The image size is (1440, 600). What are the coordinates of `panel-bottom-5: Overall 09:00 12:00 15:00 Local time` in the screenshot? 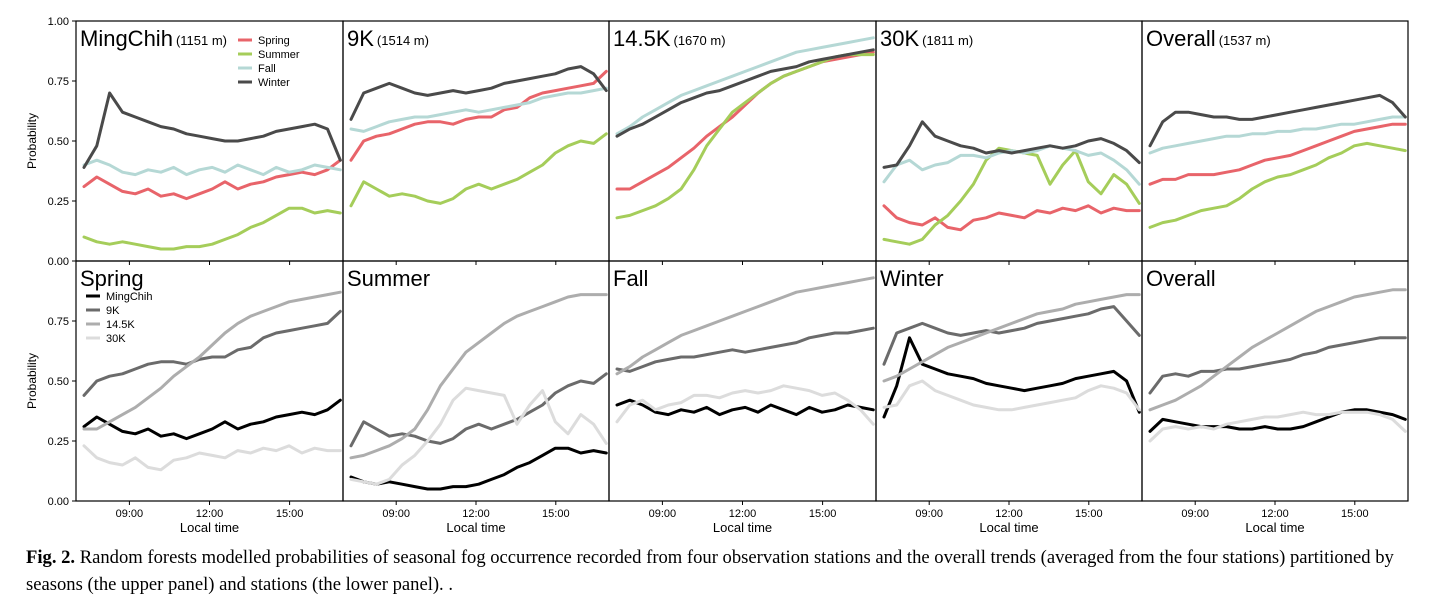 It's located at (1275, 397).